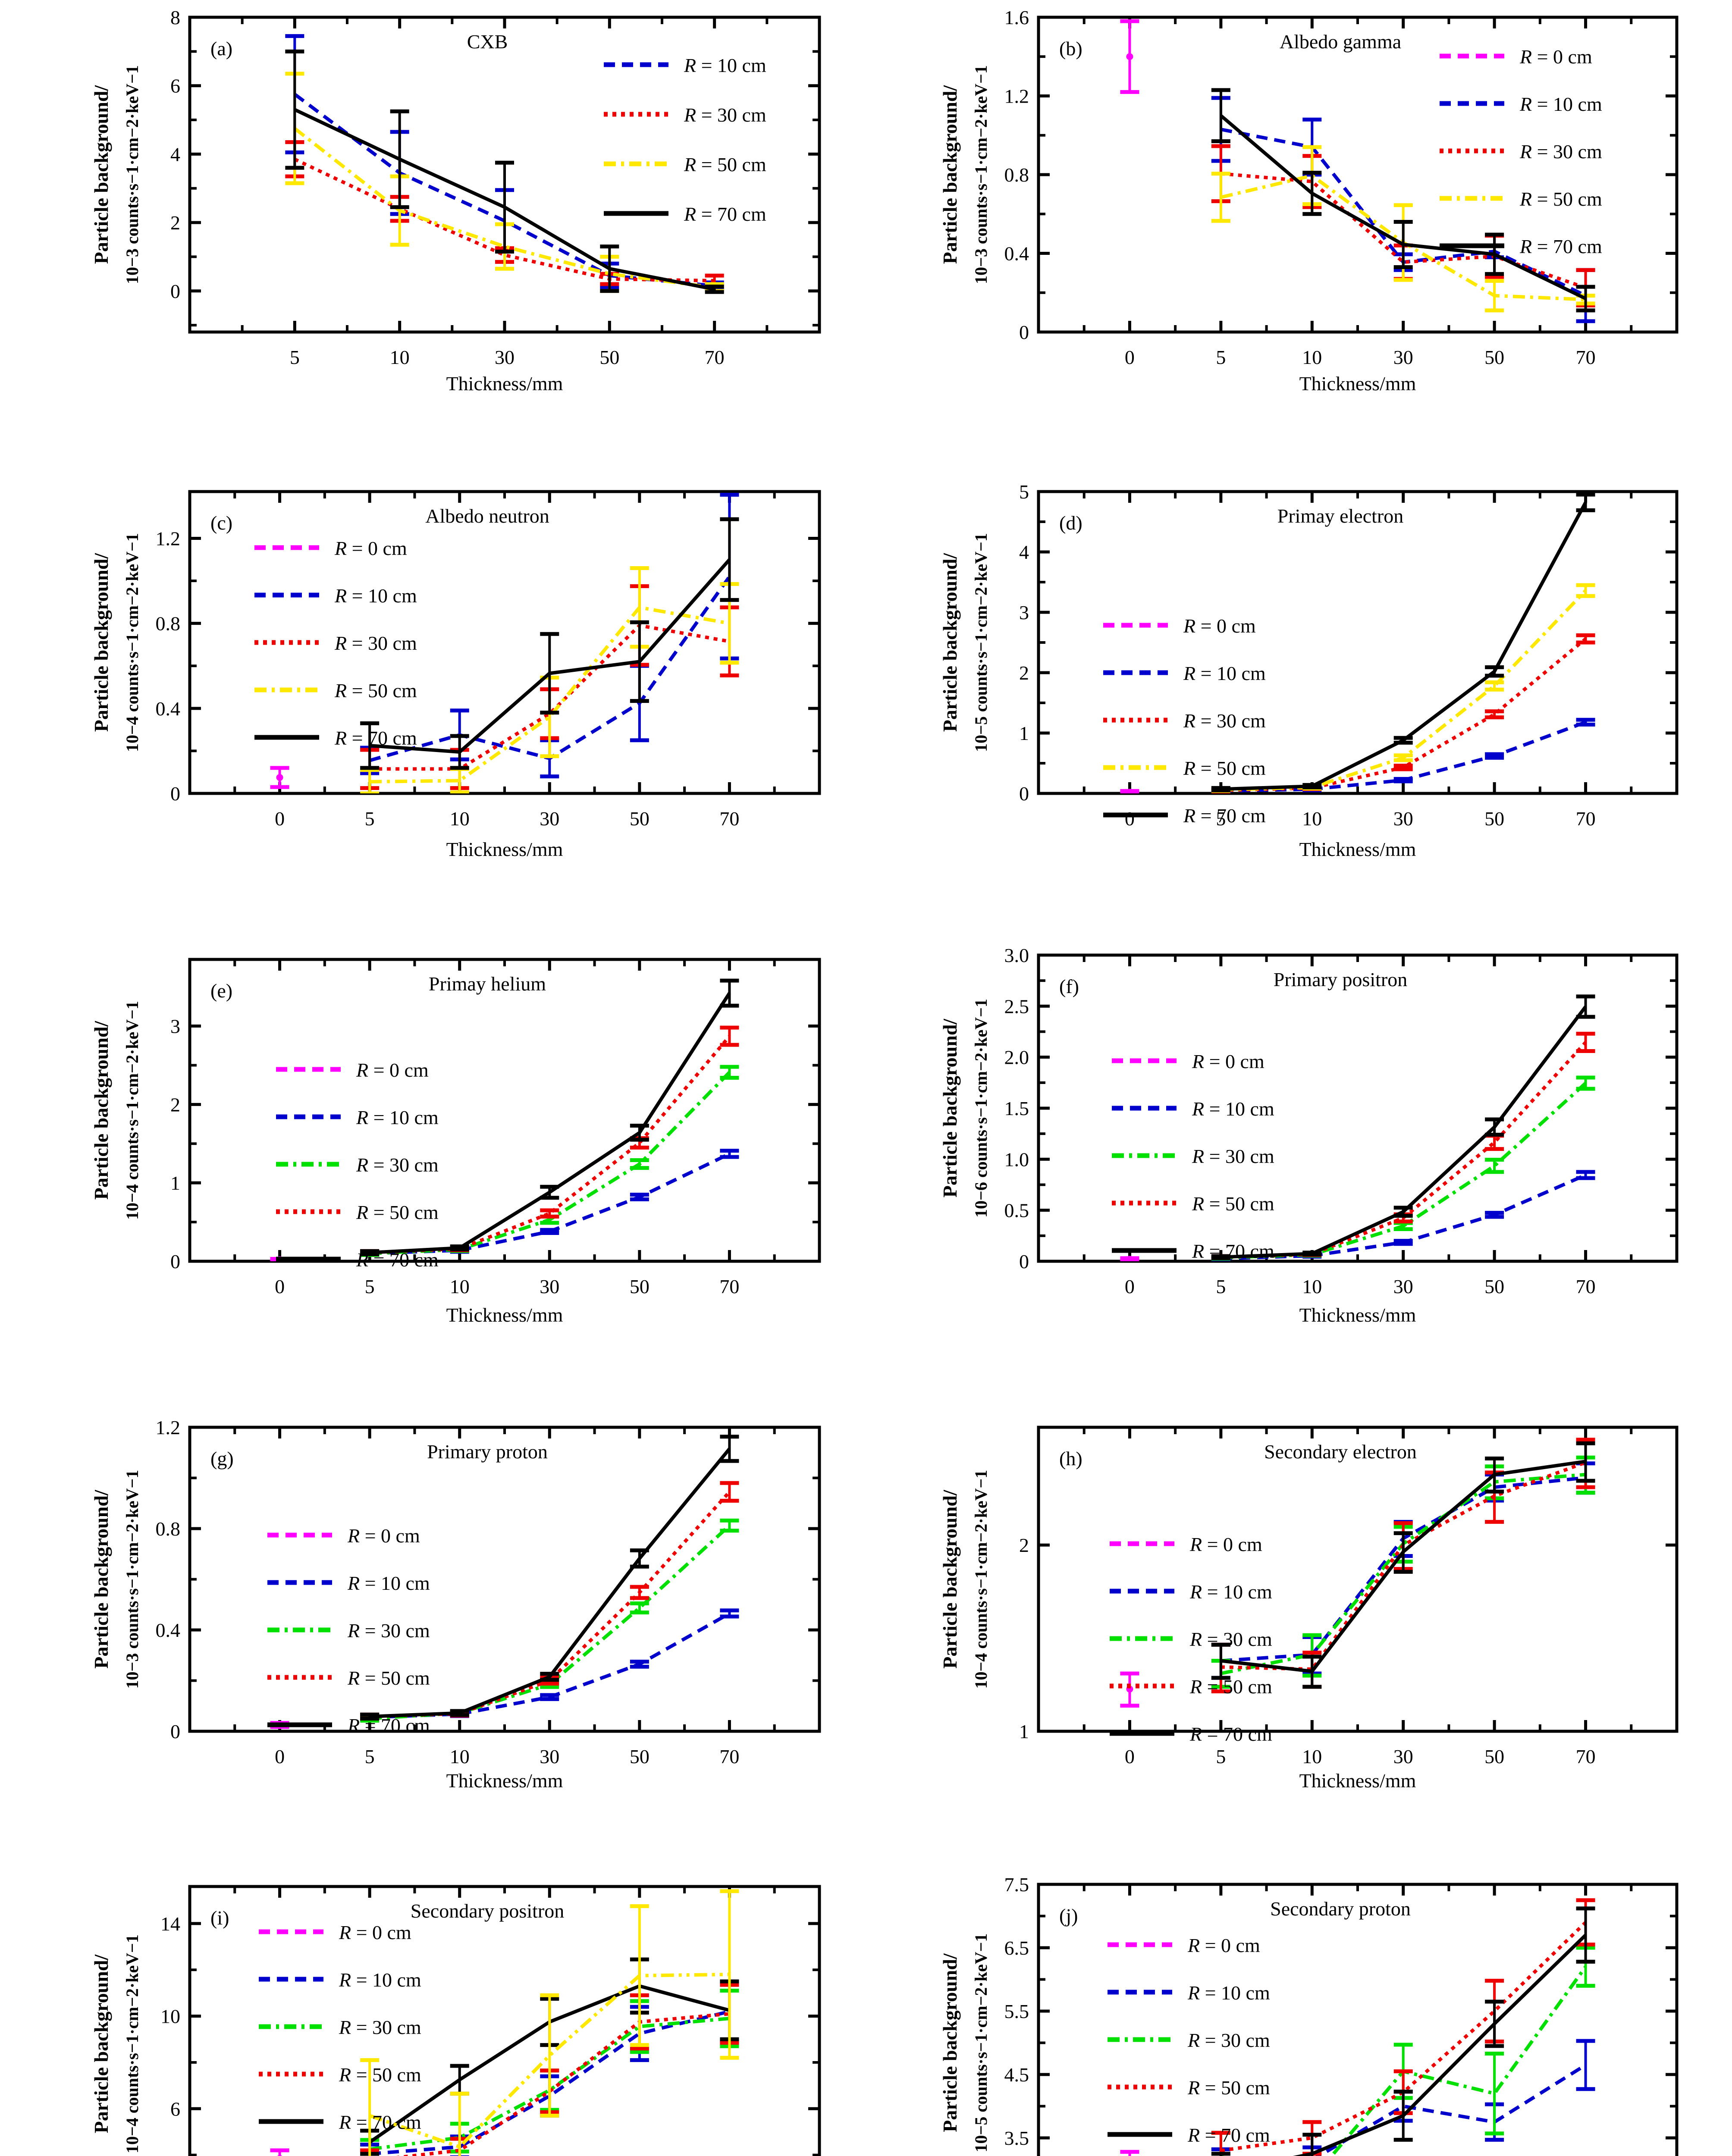 This screenshot has width=1732, height=2156. What do you see at coordinates (169, 624) in the screenshot?
I see `y-tick-label: 0.8` at bounding box center [169, 624].